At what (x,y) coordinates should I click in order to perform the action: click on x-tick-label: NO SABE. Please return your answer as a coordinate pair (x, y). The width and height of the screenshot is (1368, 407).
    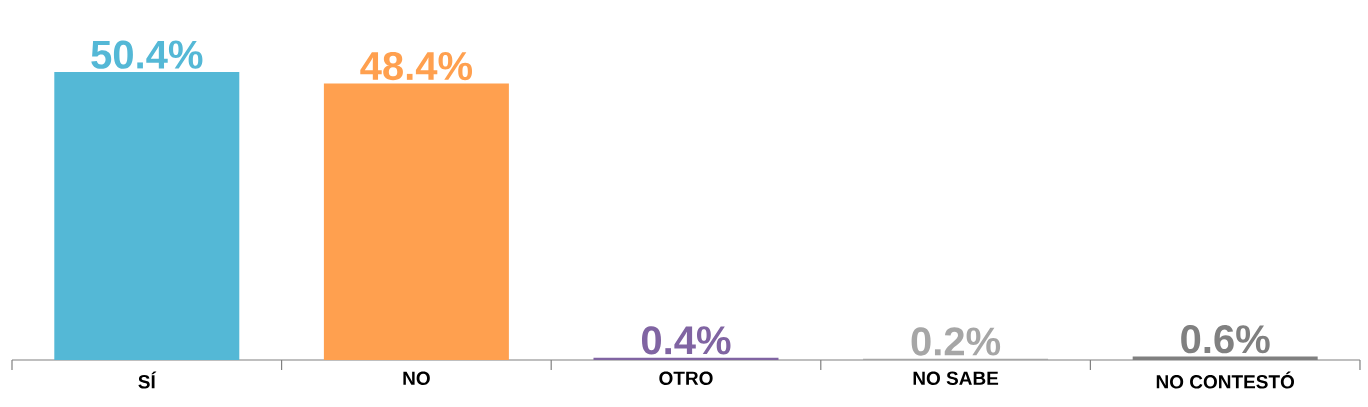
    Looking at the image, I should click on (956, 378).